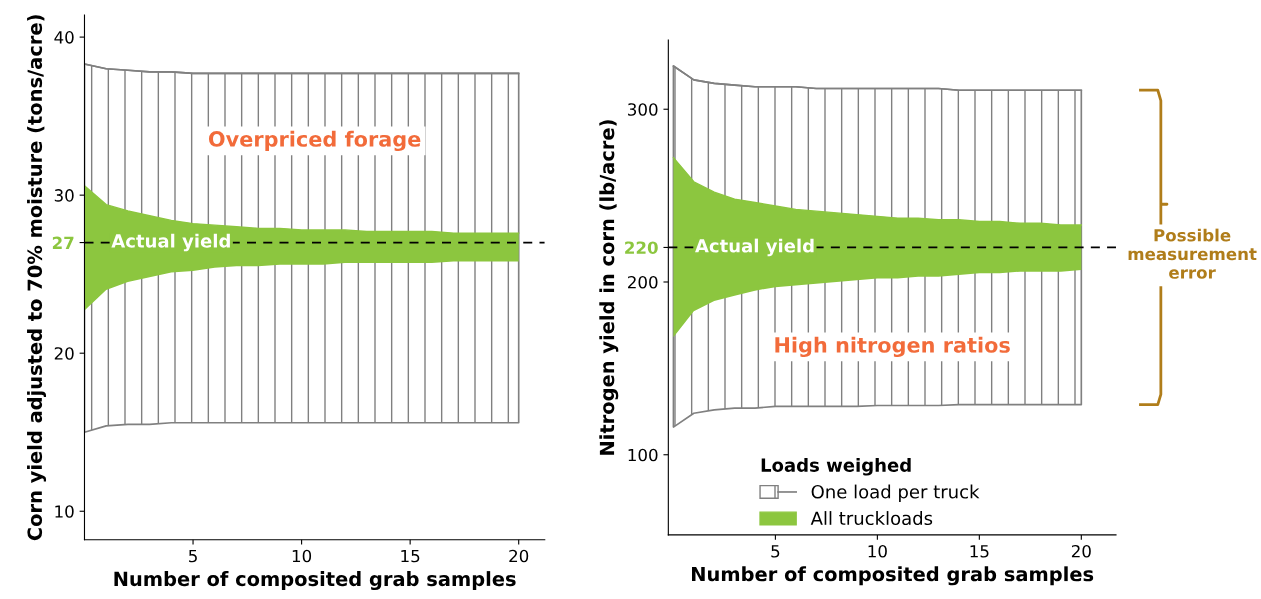  I want to click on y-axis-title: Corn yield adjusted to 70% moisture (tons/acre), so click(37, 278).